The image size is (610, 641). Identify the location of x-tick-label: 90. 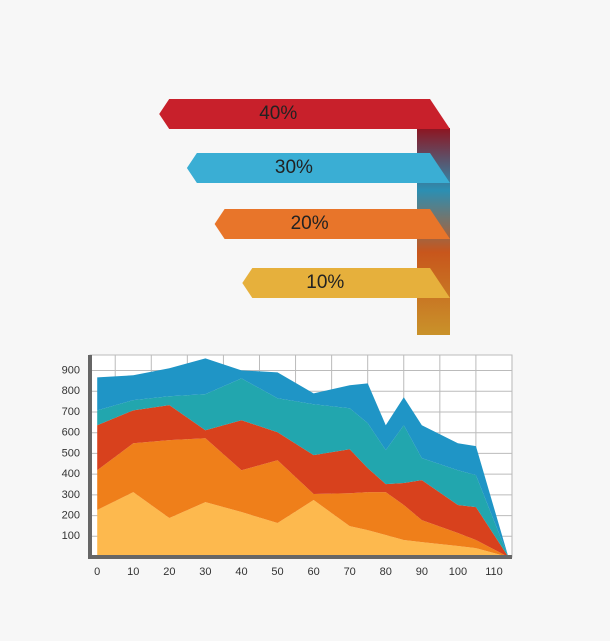
(422, 572).